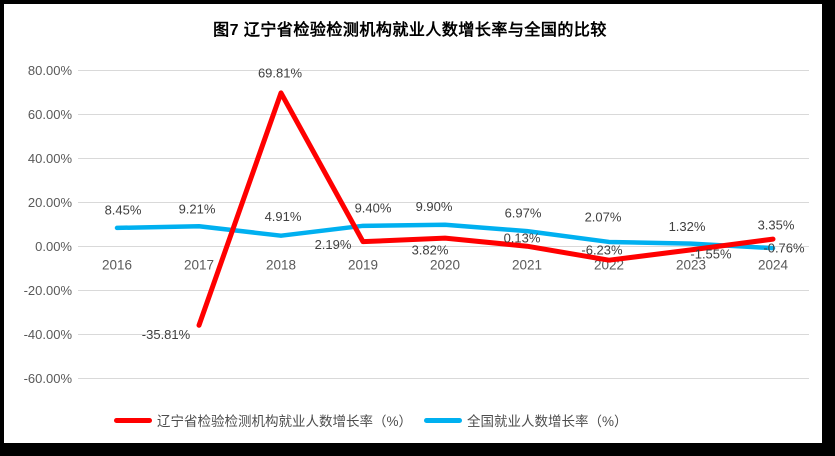  What do you see at coordinates (363, 265) in the screenshot?
I see `x-category-label: 2019` at bounding box center [363, 265].